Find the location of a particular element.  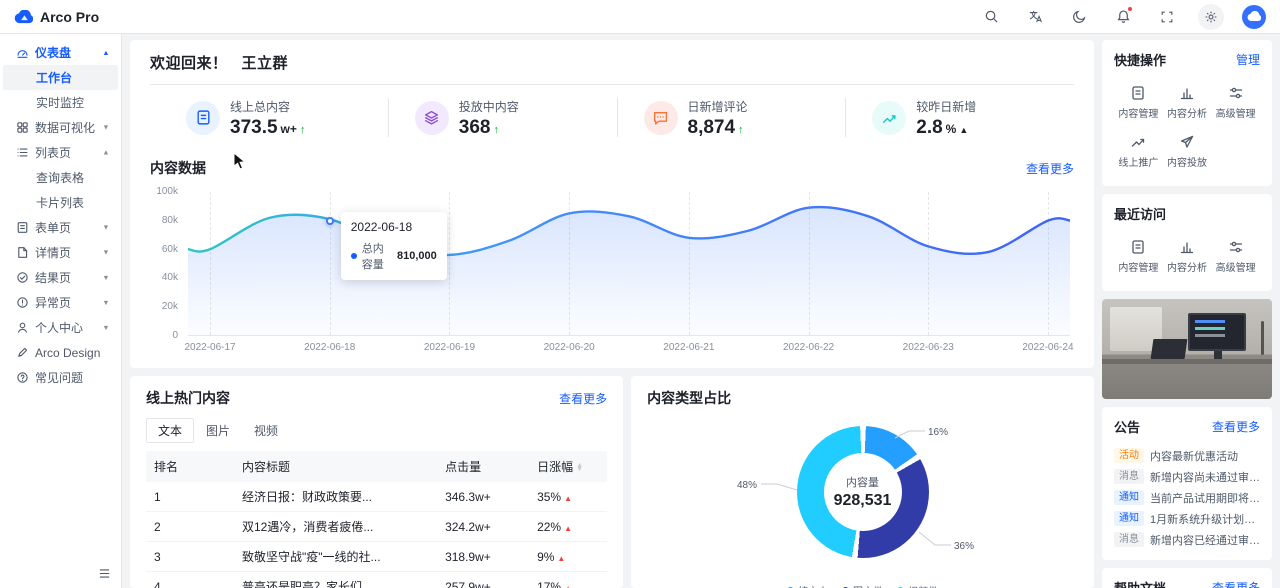

translate-icon is located at coordinates (1035, 17).